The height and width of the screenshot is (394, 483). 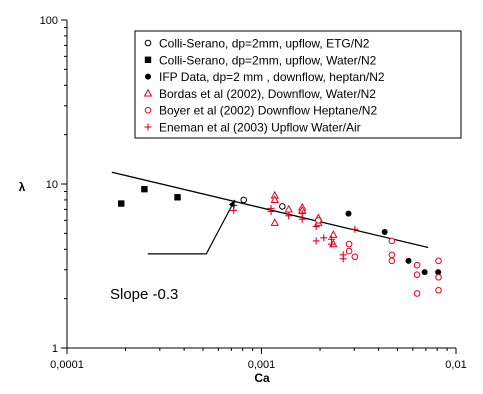 I want to click on legend-entry: Boyer et al (2002) Downflow Heptane/N2, so click(x=268, y=111).